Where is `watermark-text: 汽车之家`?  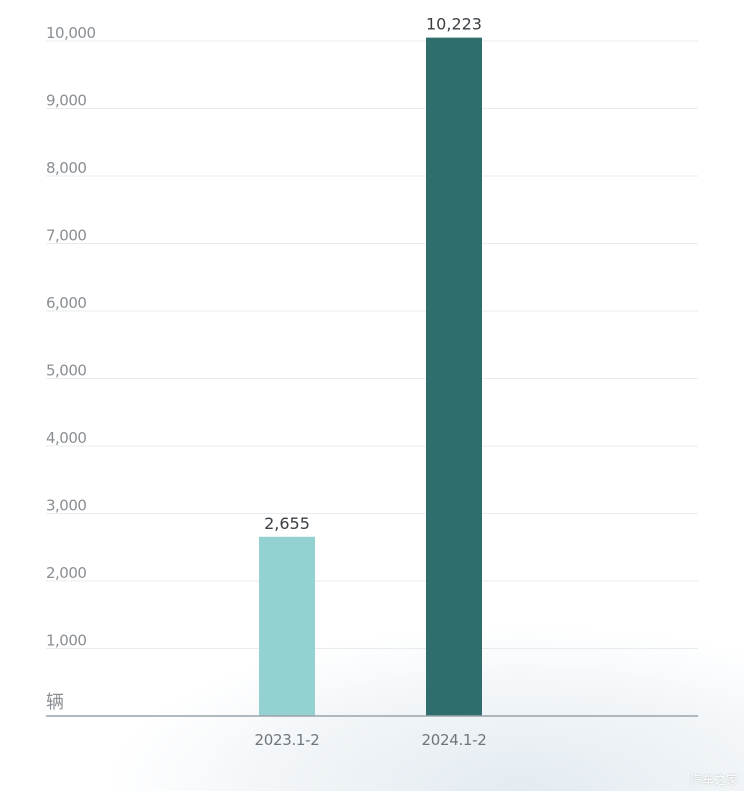 watermark-text: 汽车之家 is located at coordinates (713, 780).